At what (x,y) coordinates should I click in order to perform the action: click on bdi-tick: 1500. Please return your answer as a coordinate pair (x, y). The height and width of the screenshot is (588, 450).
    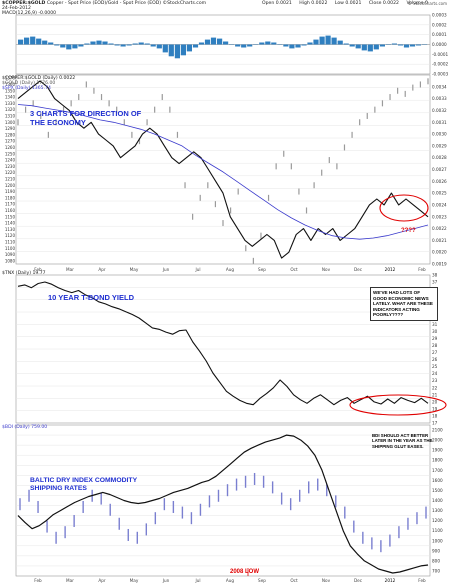
    Looking at the image, I should click on (437, 490).